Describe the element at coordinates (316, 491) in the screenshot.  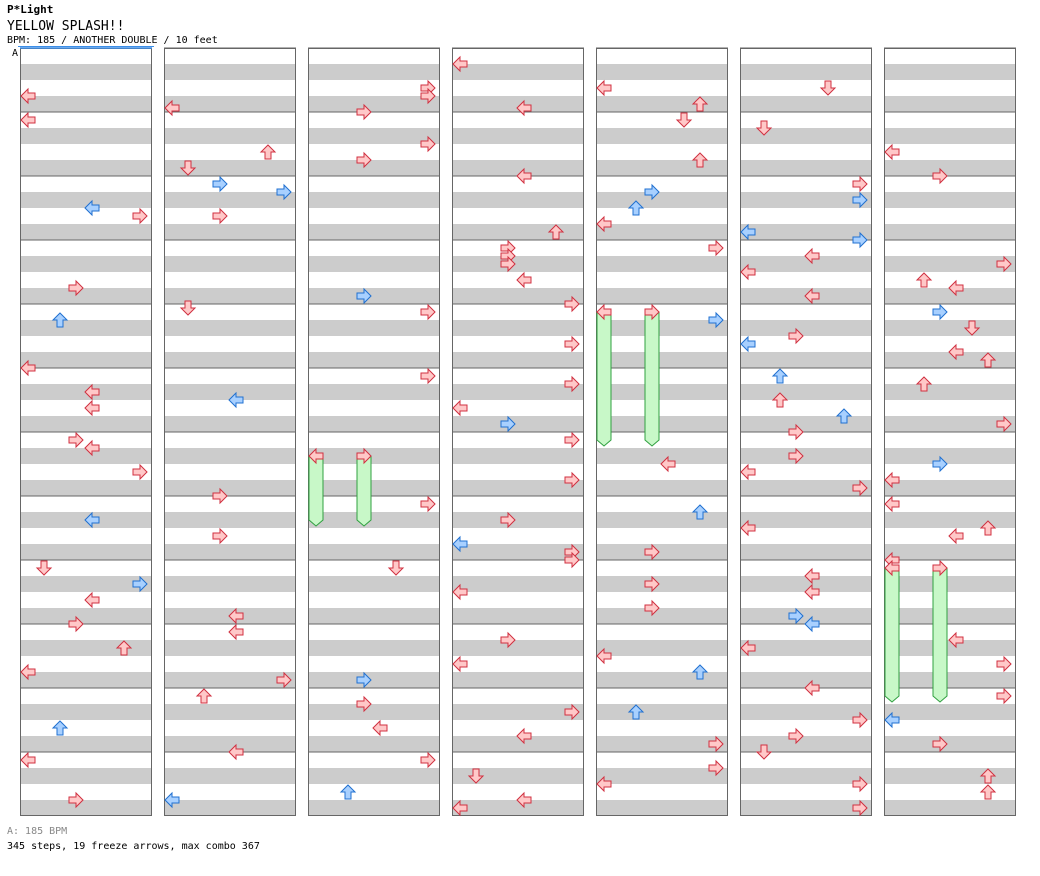
I see `freeze-arrow` at that location.